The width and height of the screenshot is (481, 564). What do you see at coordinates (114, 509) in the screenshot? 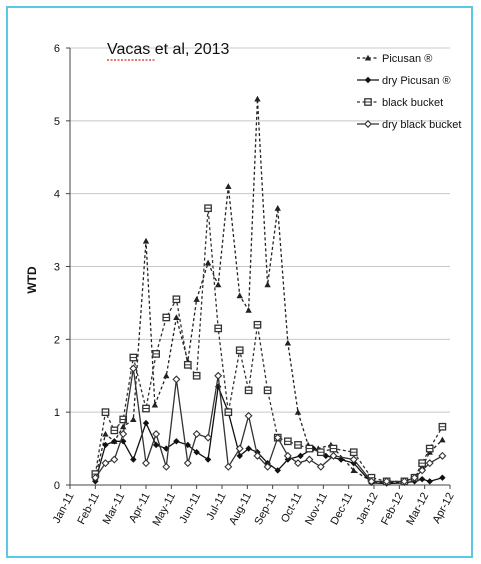
I see `x-tick-label: Mar-11` at bounding box center [114, 509].